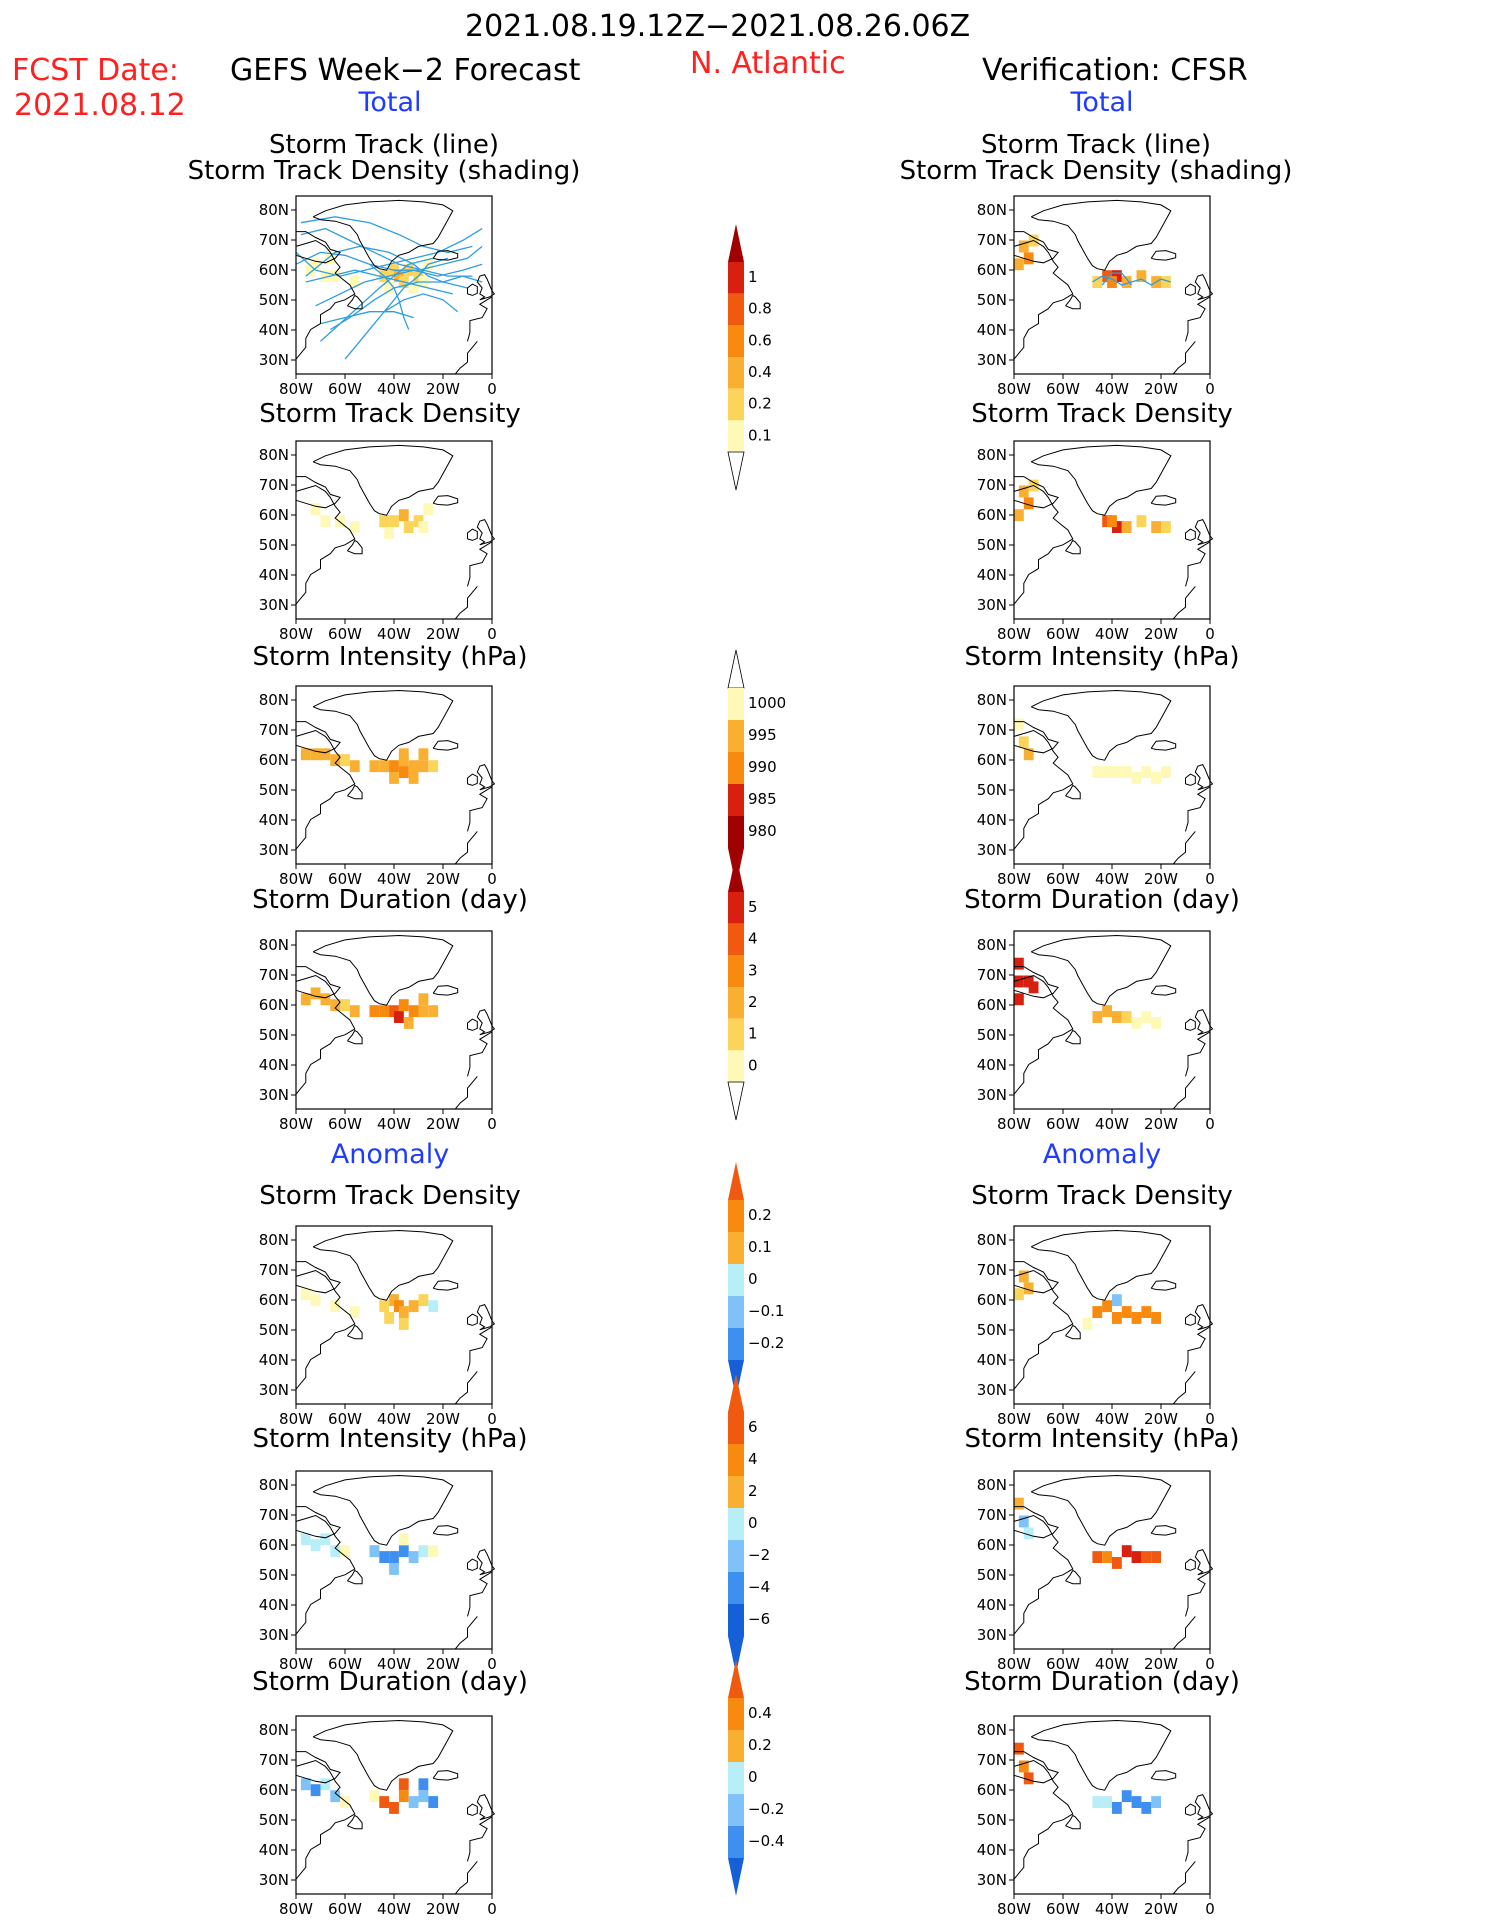 The height and width of the screenshot is (1925, 1487). Describe the element at coordinates (1102, 1439) in the screenshot. I see `panel-title-11: Storm Intensity (hPa)` at that location.